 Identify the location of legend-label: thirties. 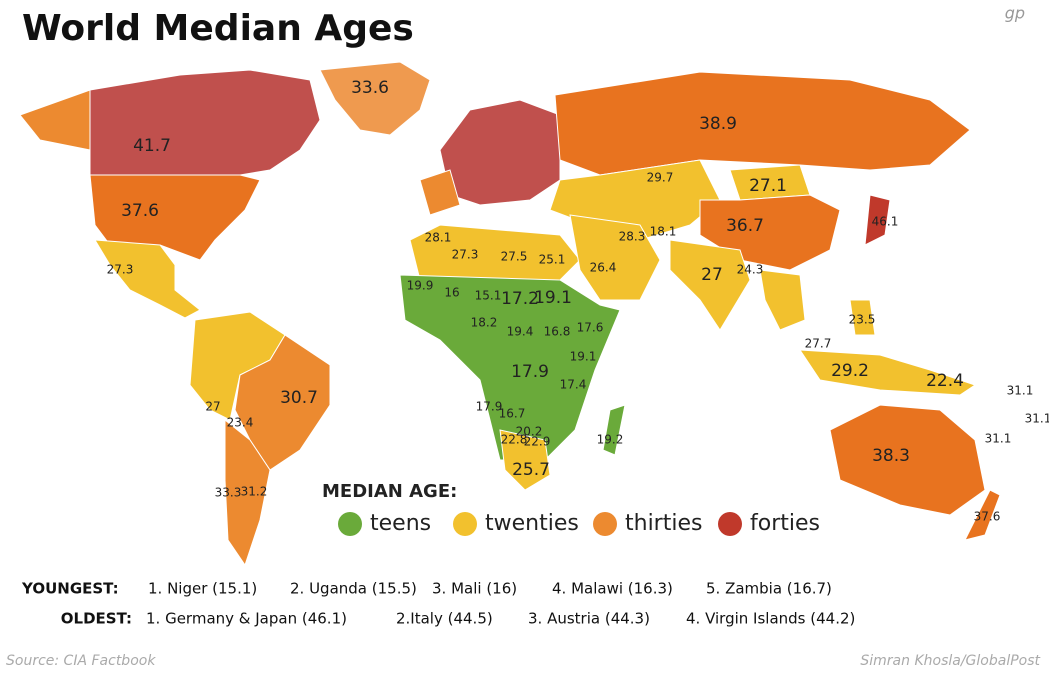
(663, 523).